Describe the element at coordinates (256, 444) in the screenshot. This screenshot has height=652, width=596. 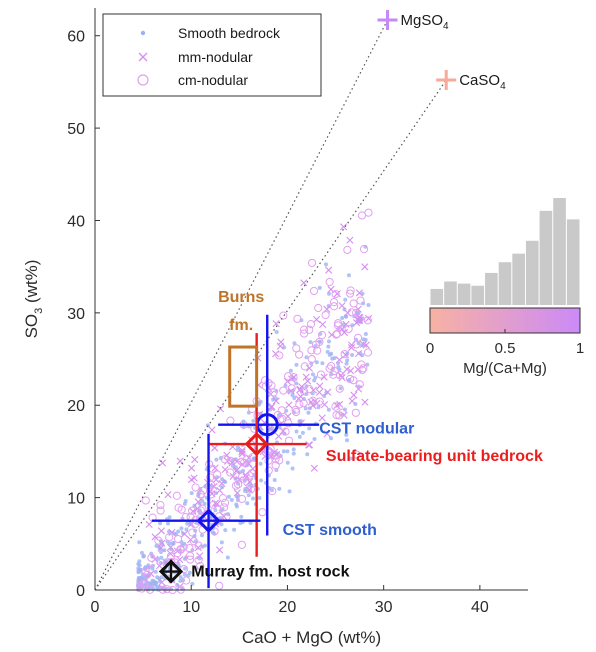
I see `summary-marker` at that location.